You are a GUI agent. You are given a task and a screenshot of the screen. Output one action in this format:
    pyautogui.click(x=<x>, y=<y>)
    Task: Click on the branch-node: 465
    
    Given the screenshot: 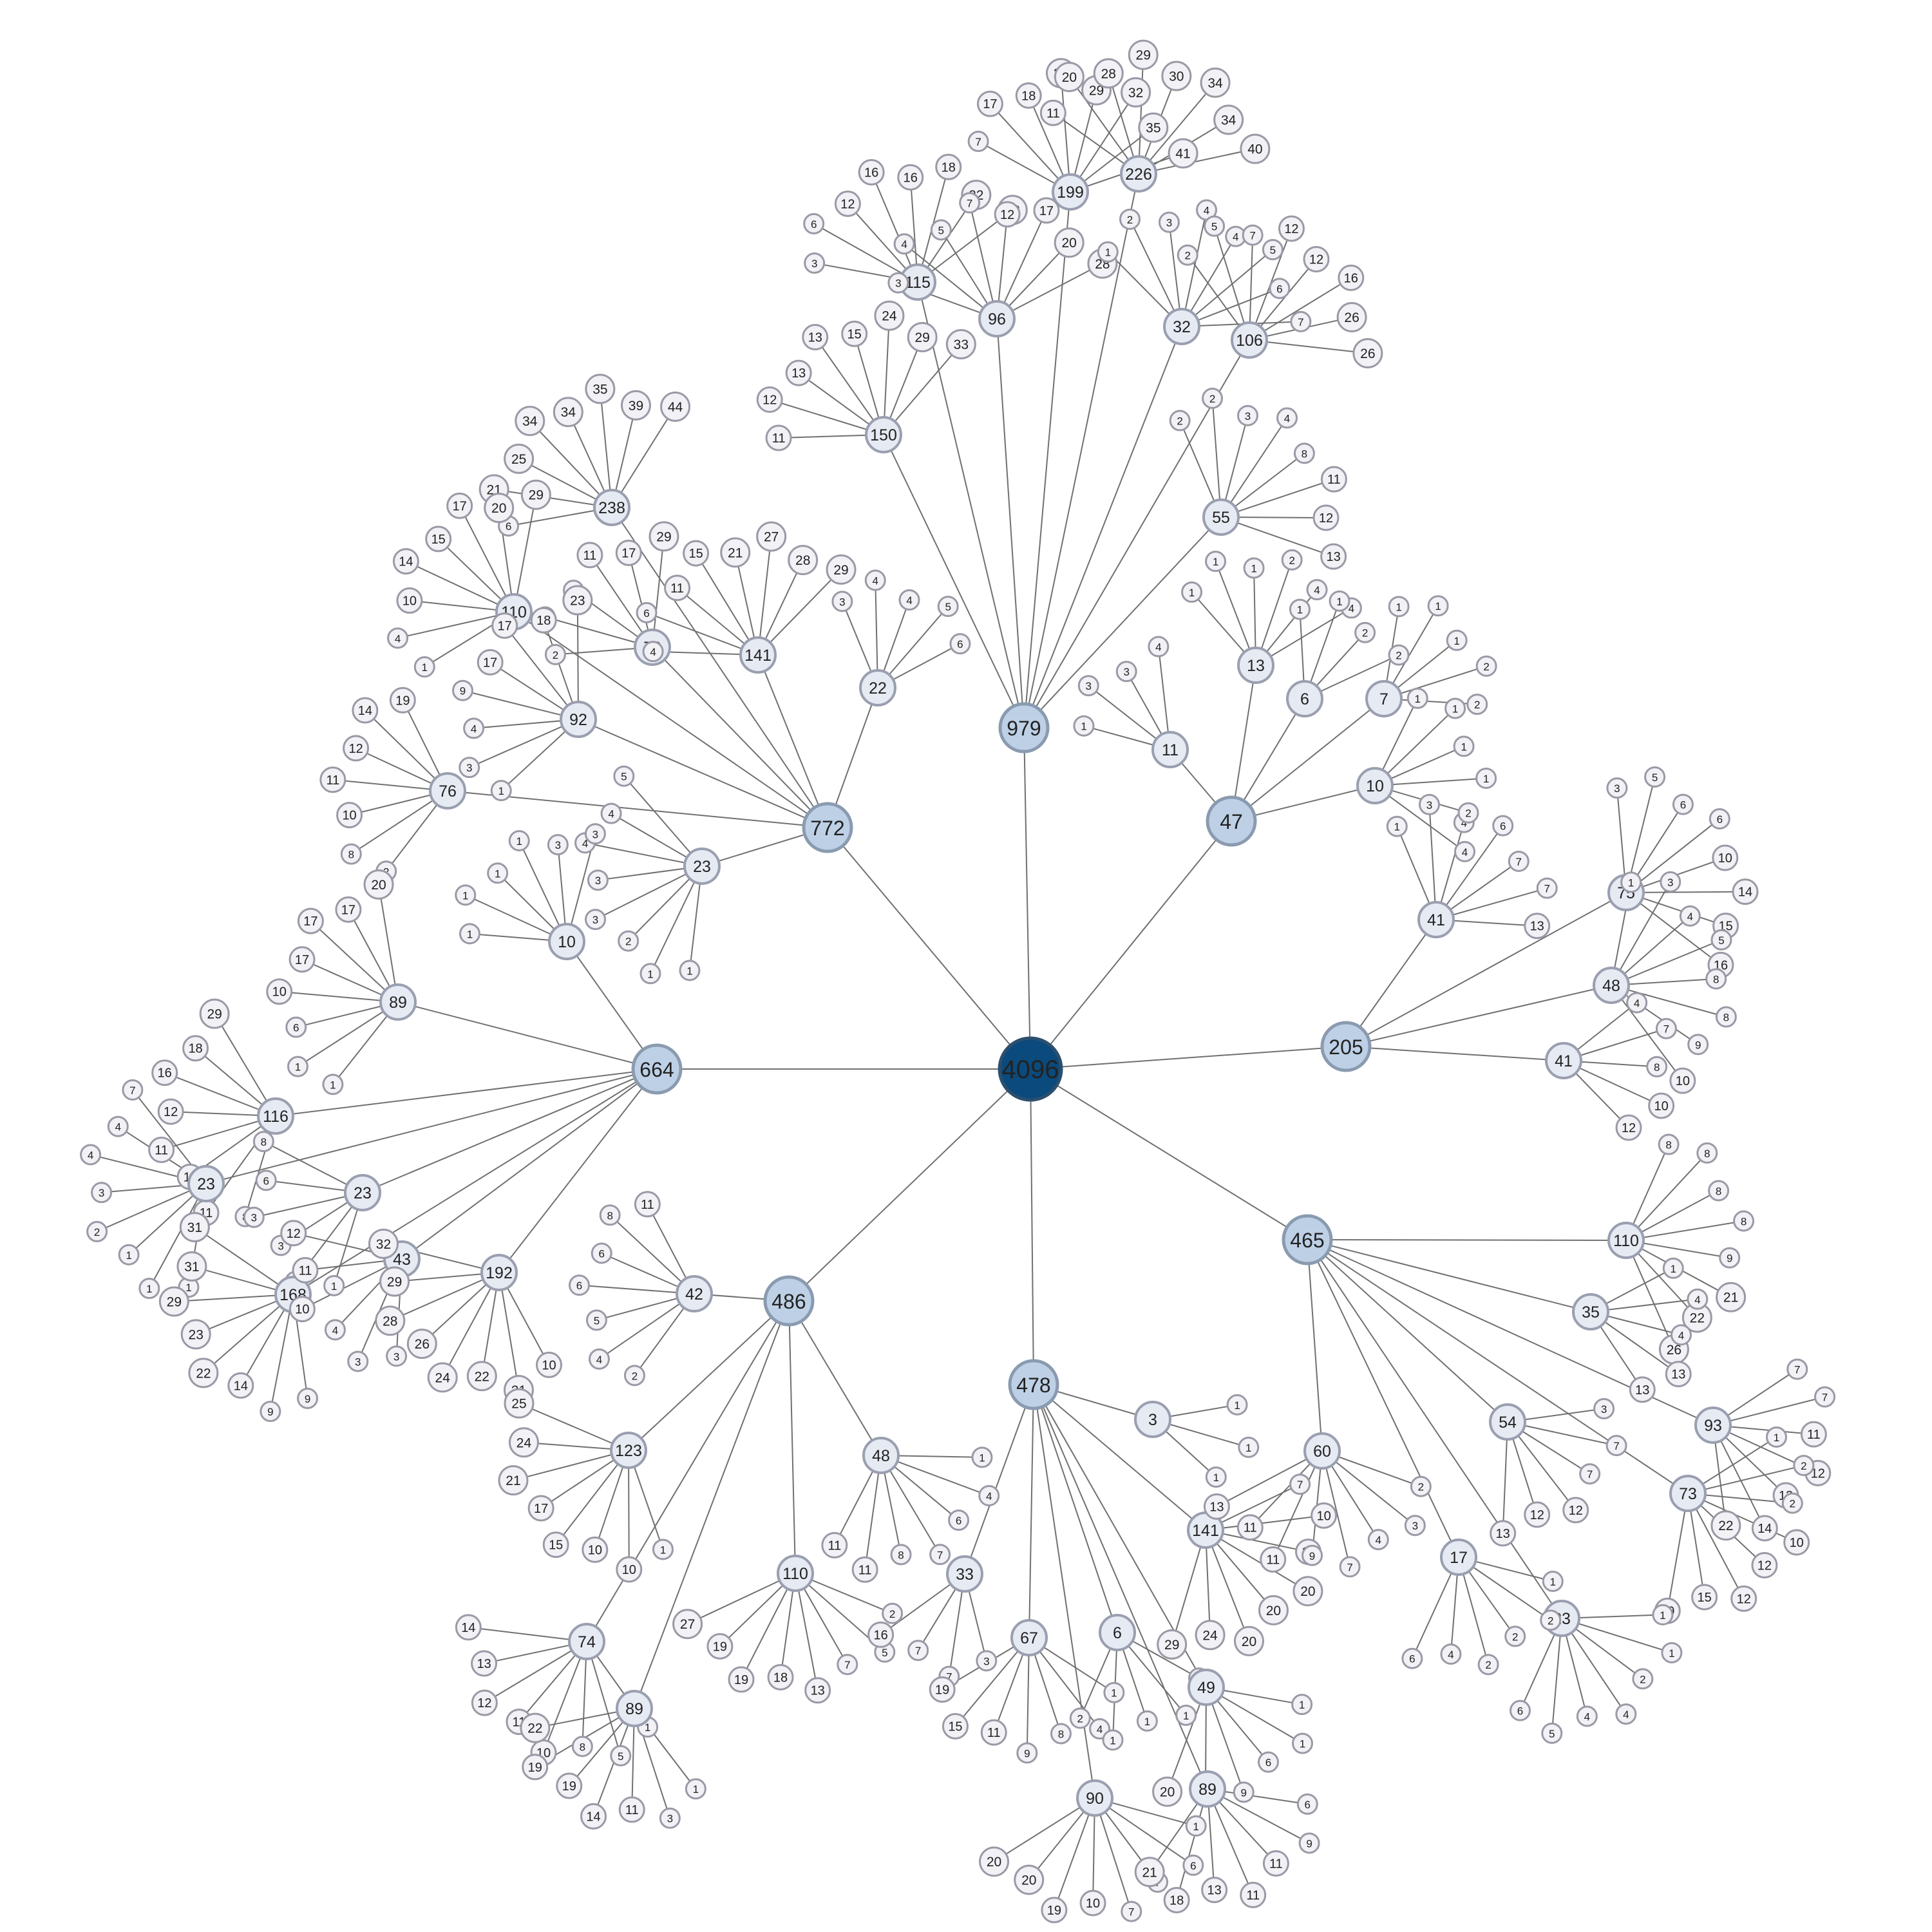 What is the action you would take?
    pyautogui.click(x=1307, y=1239)
    